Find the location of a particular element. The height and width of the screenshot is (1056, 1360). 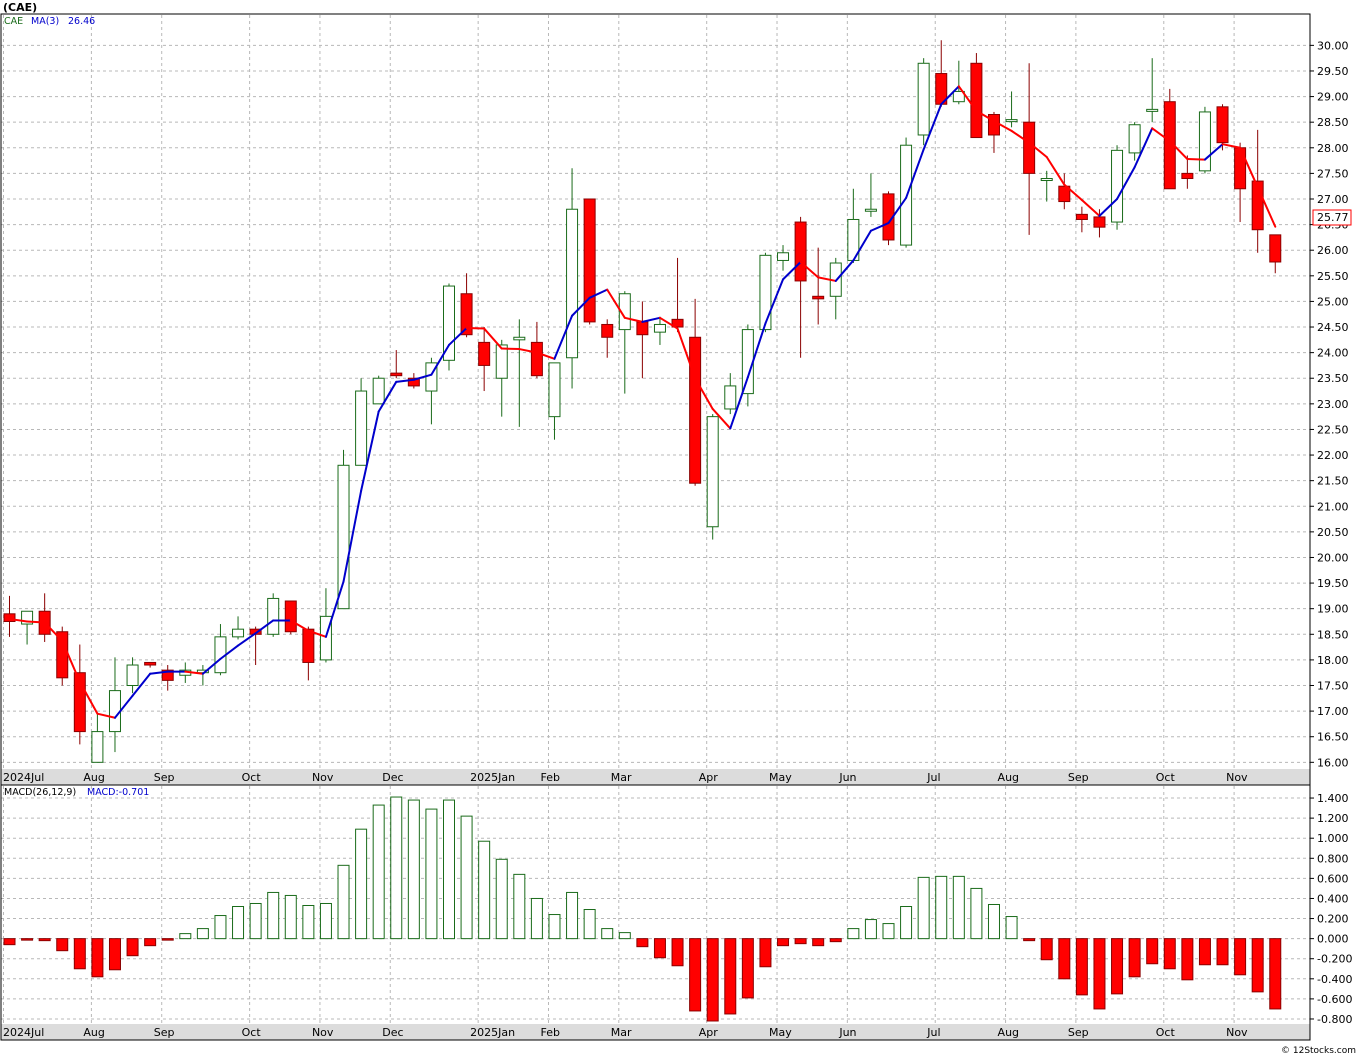

price-tick-label: 23.50 is located at coordinates (1333, 378).